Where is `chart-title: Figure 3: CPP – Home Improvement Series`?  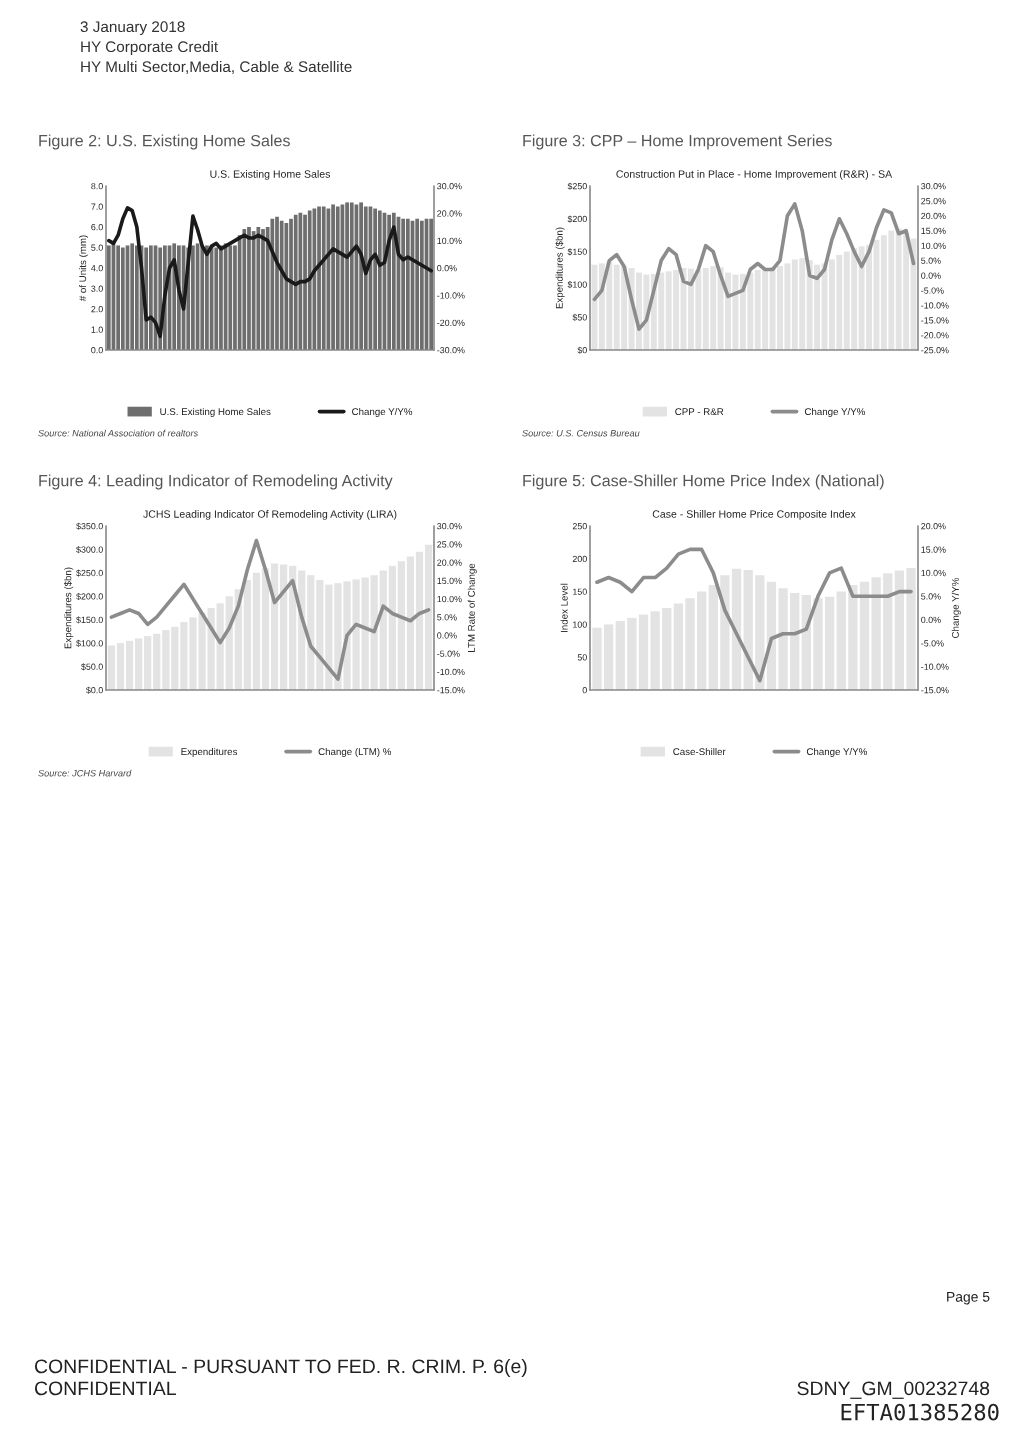
chart-title: Figure 3: CPP – Home Improvement Series is located at coordinates (677, 142).